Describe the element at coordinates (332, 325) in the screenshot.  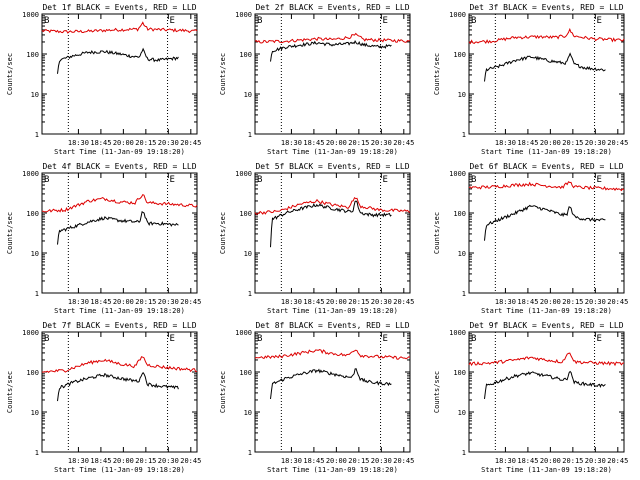
I see `panel-title: Det 8f BLACK = Events, RED = LLD` at that location.